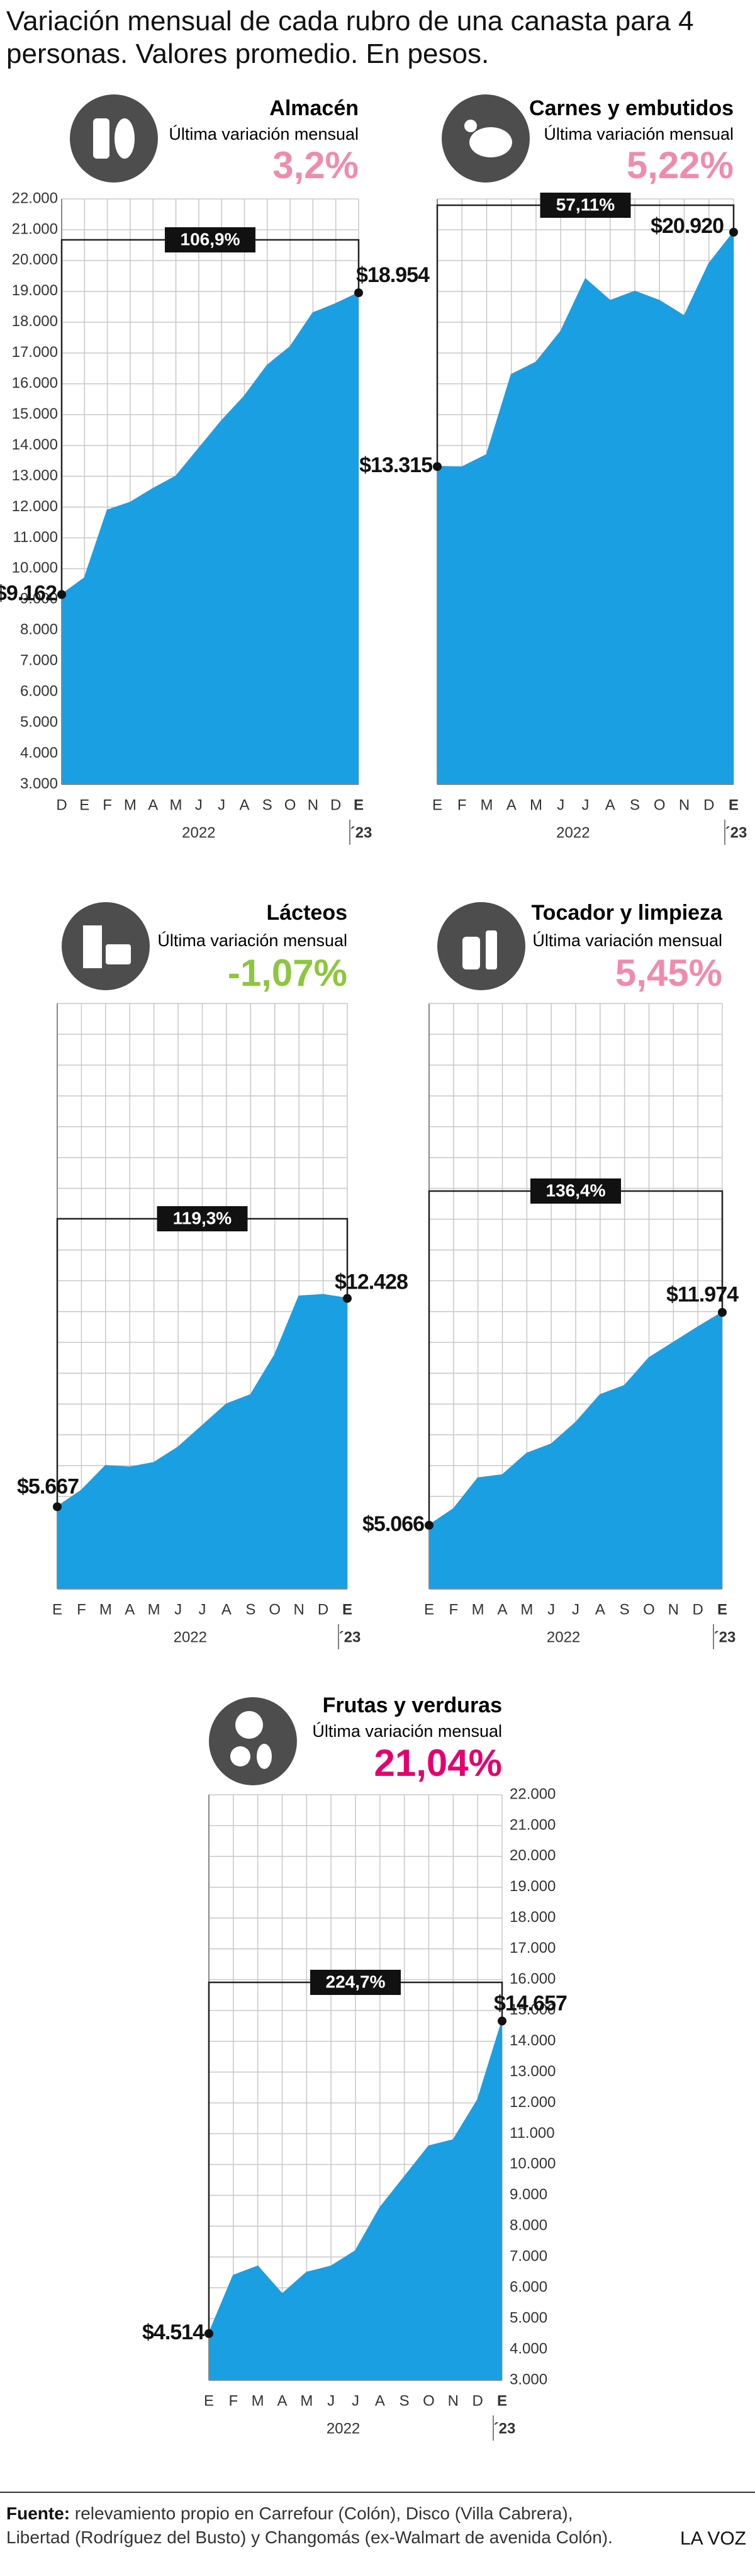  I want to click on icon-almacen, so click(114, 138).